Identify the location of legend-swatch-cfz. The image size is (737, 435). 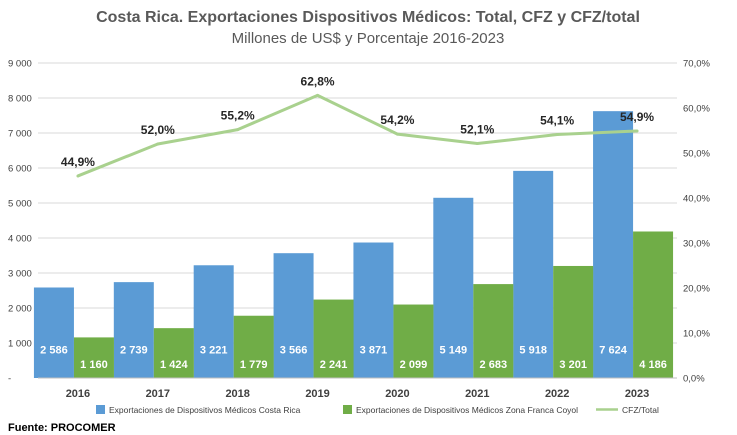
(347, 409).